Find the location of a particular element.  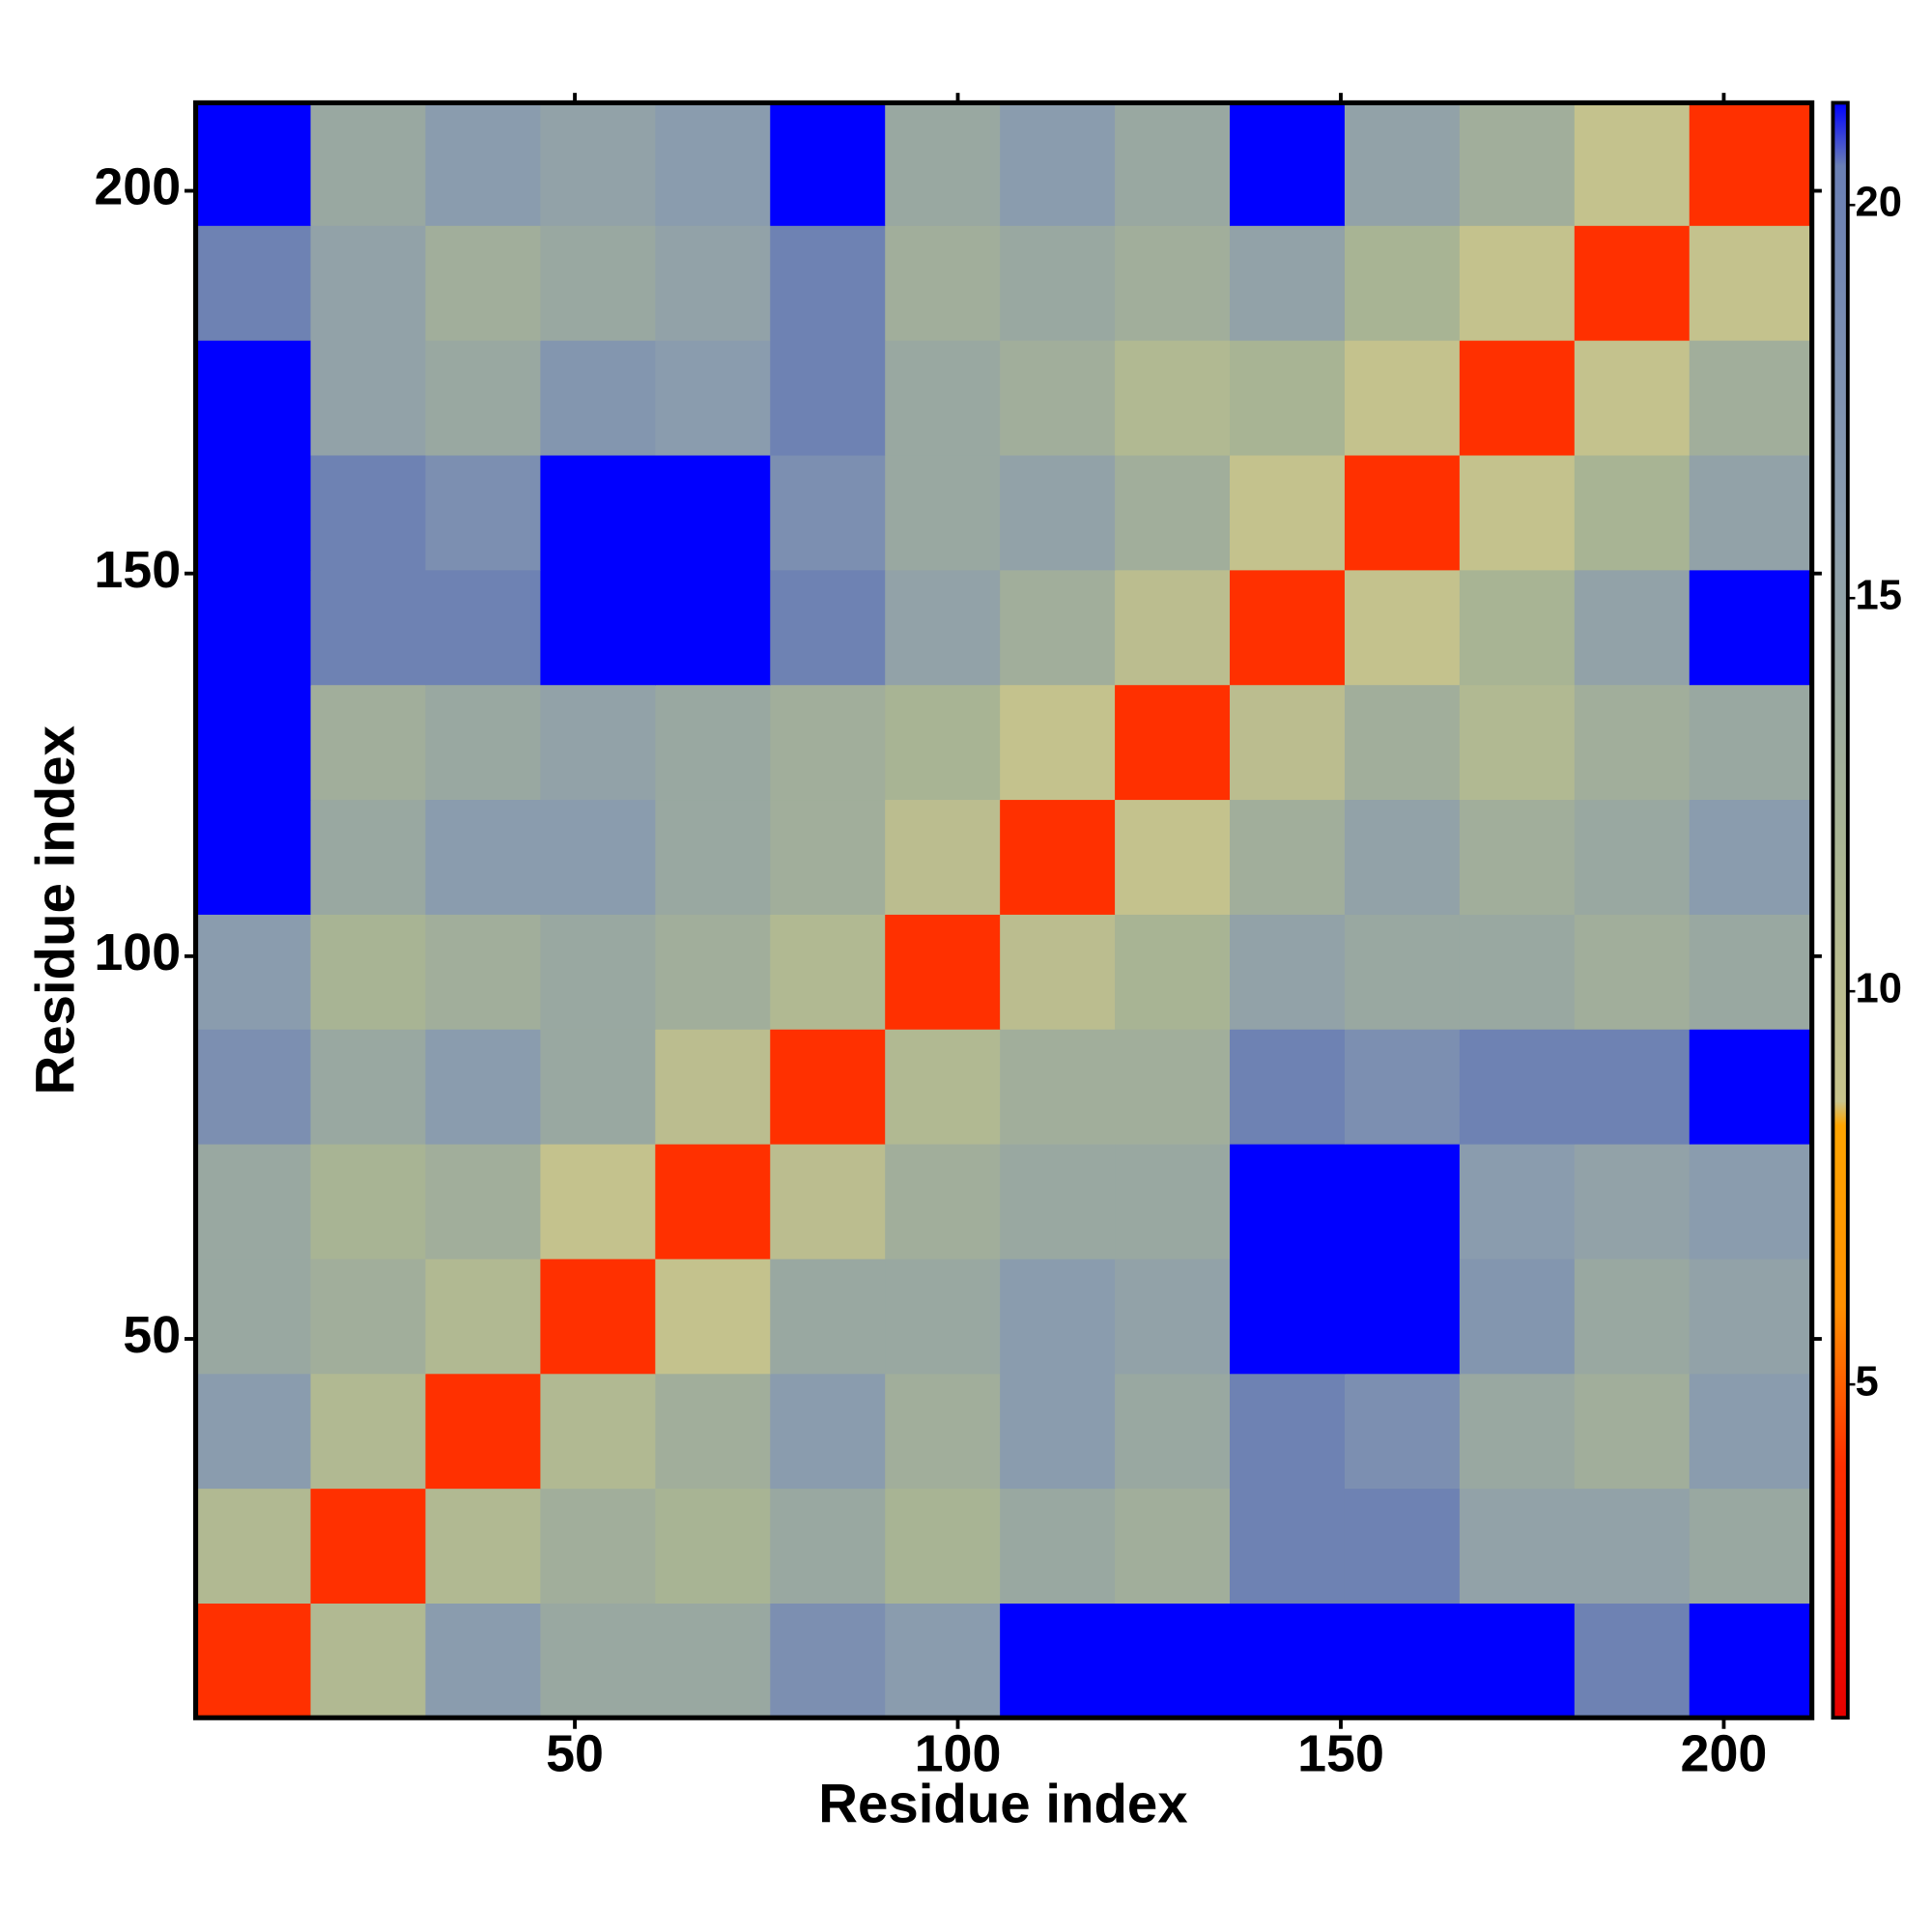

colorbar-frame is located at coordinates (1840, 910).